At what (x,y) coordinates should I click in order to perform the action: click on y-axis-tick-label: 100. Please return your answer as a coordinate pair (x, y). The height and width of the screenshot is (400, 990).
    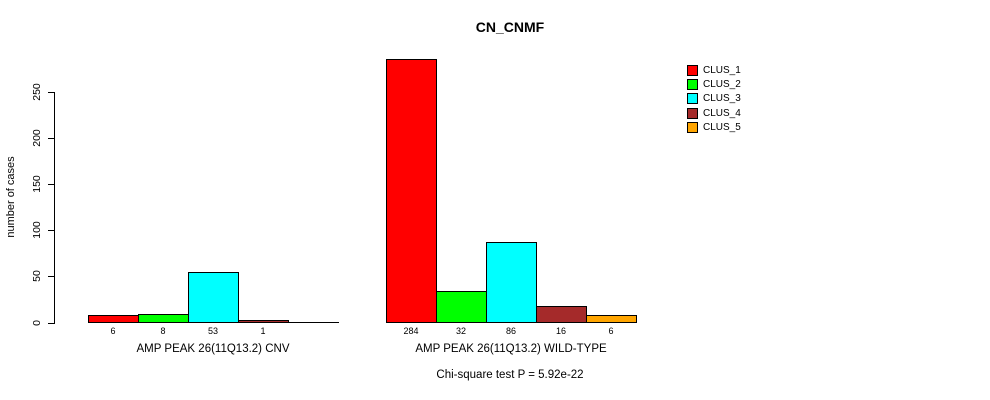
    Looking at the image, I should click on (37, 230).